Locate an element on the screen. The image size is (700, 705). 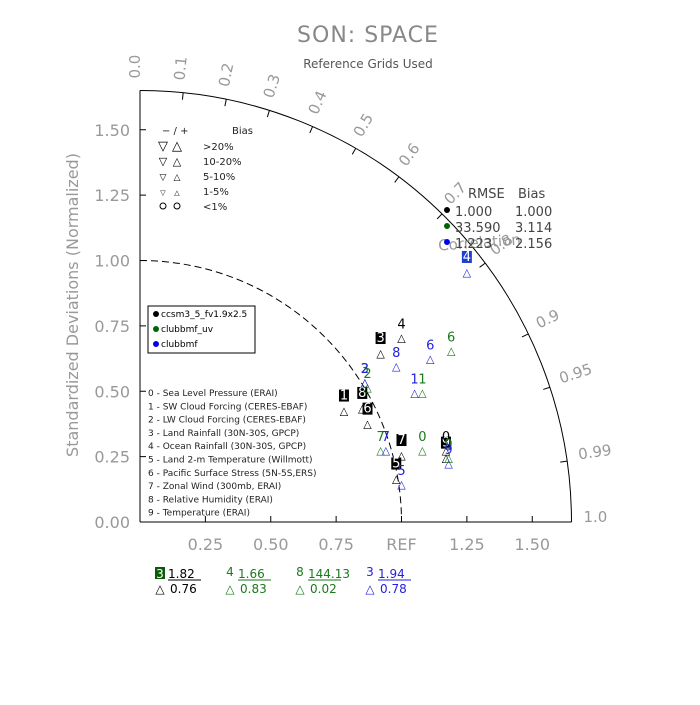
bias-value: 1.000 is located at coordinates (533, 212).